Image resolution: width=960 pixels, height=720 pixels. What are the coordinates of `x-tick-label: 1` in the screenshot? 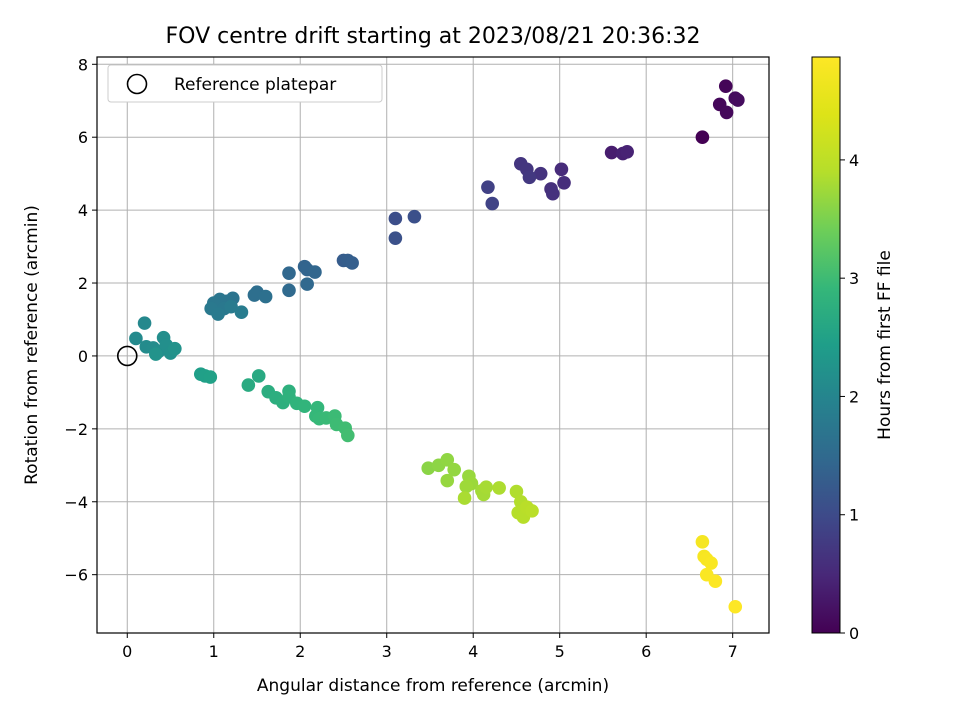 It's located at (214, 651).